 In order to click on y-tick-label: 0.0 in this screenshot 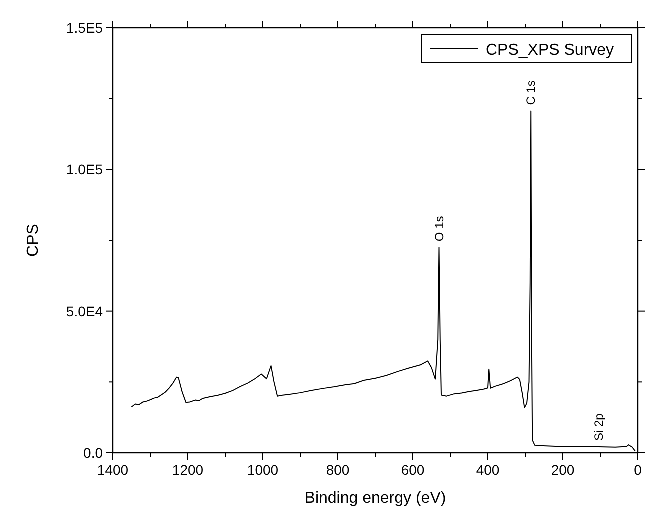, I will do `click(94, 453)`.